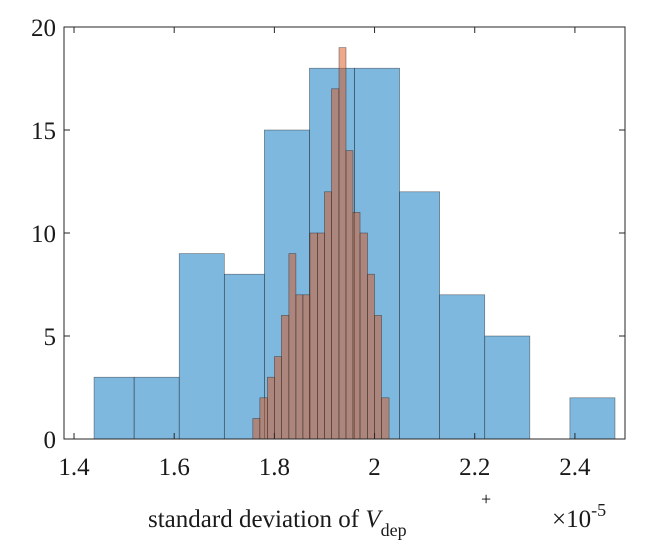 This screenshot has height=553, width=652. Describe the element at coordinates (394, 530) in the screenshot. I see `x-axis-label-subscript: dep` at that location.